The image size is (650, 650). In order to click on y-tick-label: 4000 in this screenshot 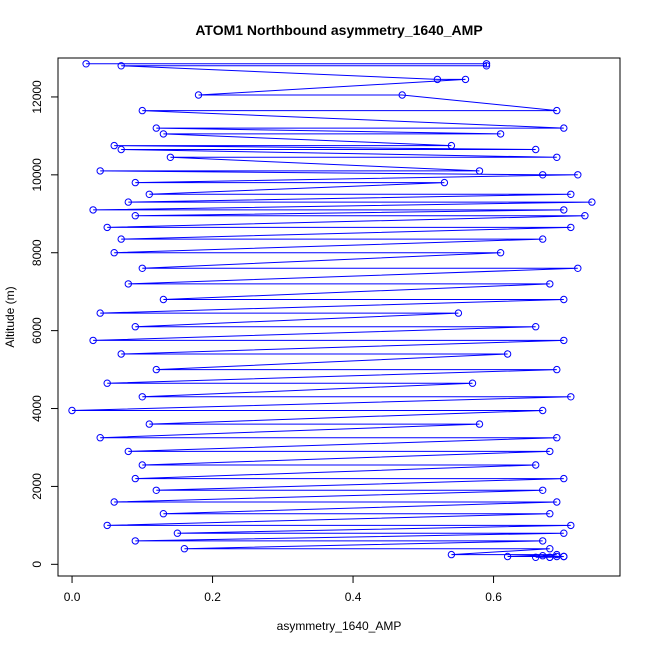, I will do `click(37, 408)`.